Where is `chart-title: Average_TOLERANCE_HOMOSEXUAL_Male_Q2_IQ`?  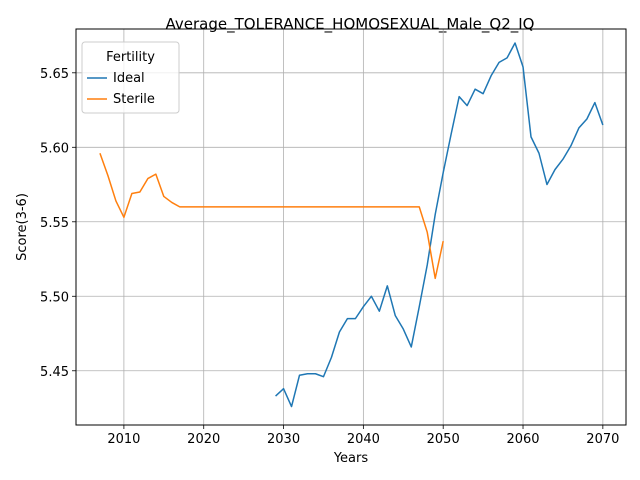 chart-title: Average_TOLERANCE_HOMOSEXUAL_Male_Q2_IQ is located at coordinates (350, 24).